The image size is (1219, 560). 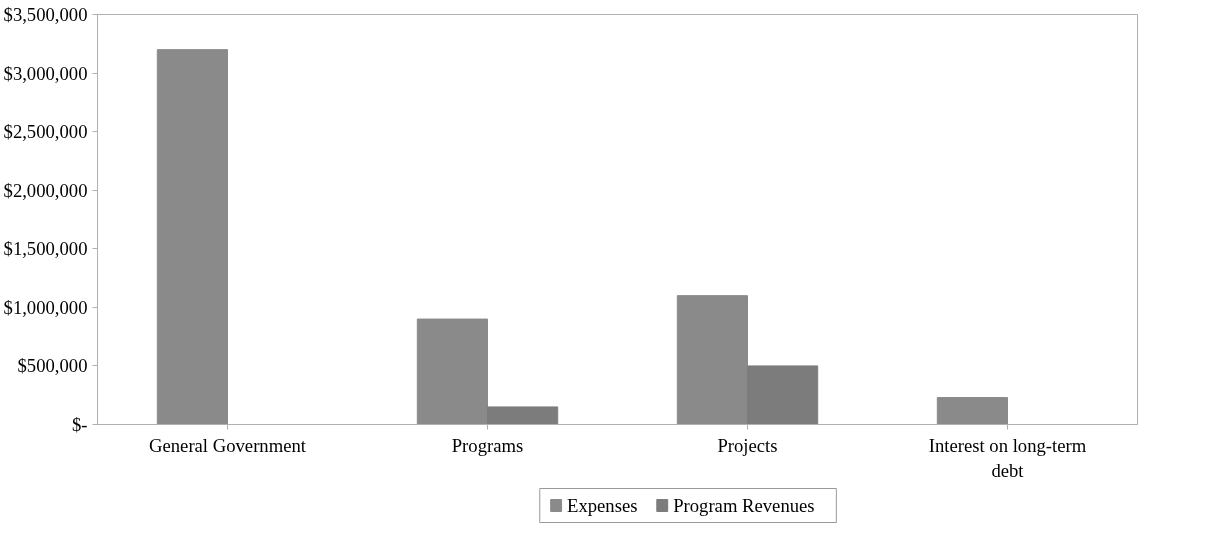 I want to click on y-tick-label: $1,500,000, so click(x=45, y=249).